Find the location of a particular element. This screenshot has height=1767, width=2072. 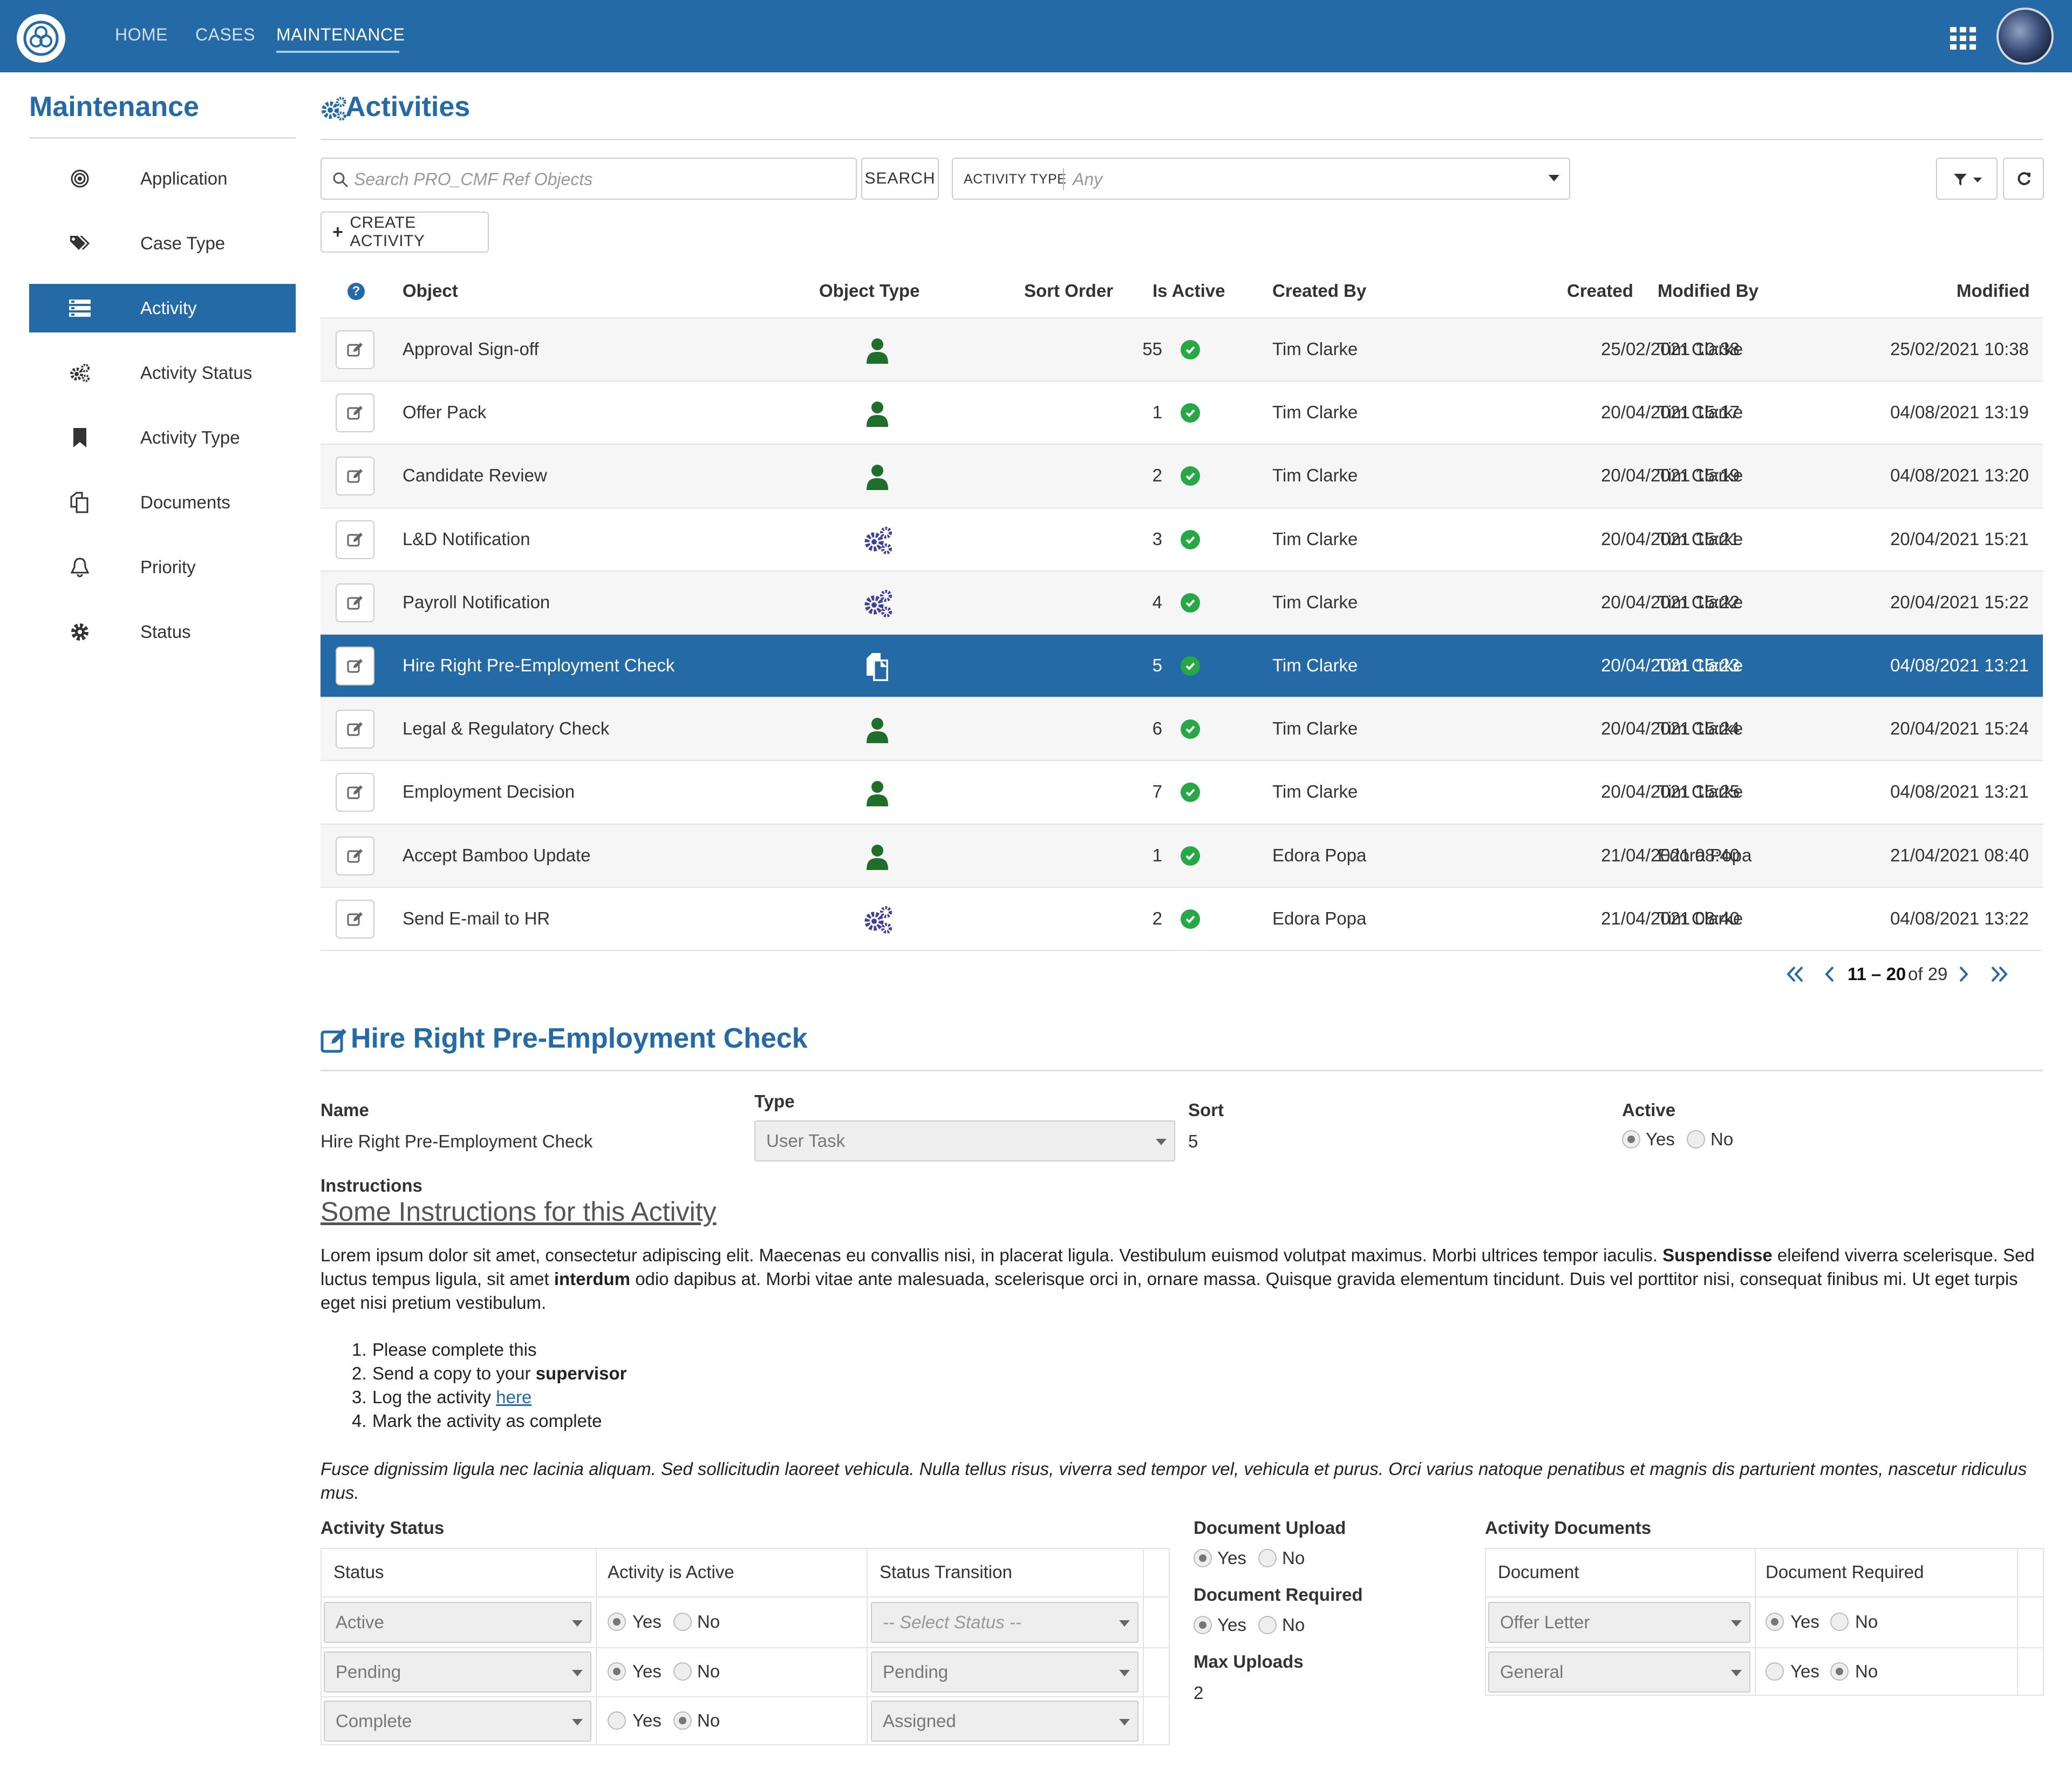

created-date: 21/04/2021 08:40 is located at coordinates (1670, 855).